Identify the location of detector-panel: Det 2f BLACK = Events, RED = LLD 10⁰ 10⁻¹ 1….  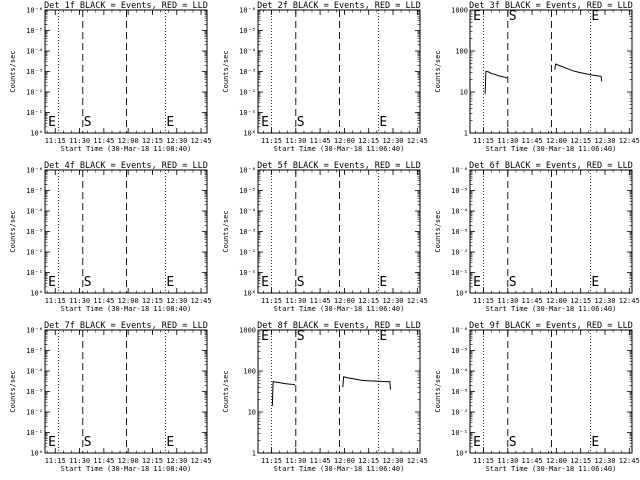
(325, 77).